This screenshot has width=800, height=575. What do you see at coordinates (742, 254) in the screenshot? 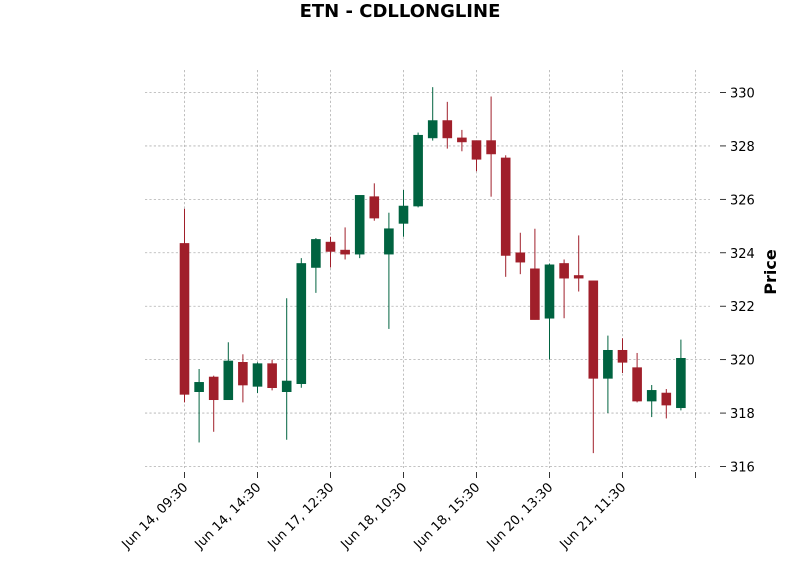
I see `y-tick-label: 324` at bounding box center [742, 254].